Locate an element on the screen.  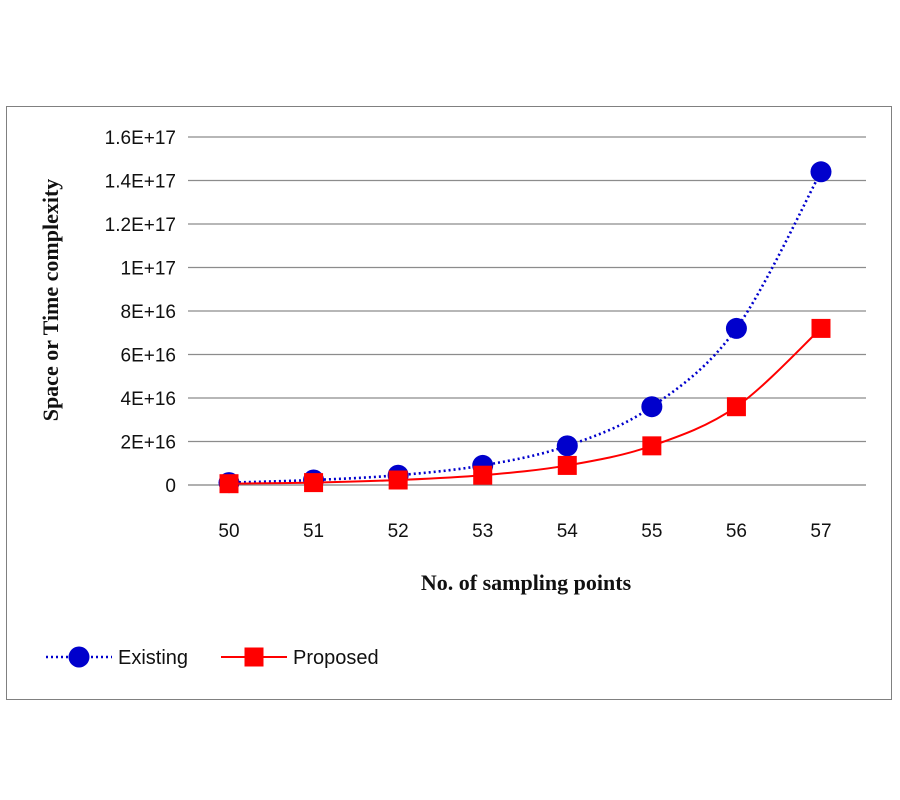
y-tick-label: 6E+16 is located at coordinates (148, 356).